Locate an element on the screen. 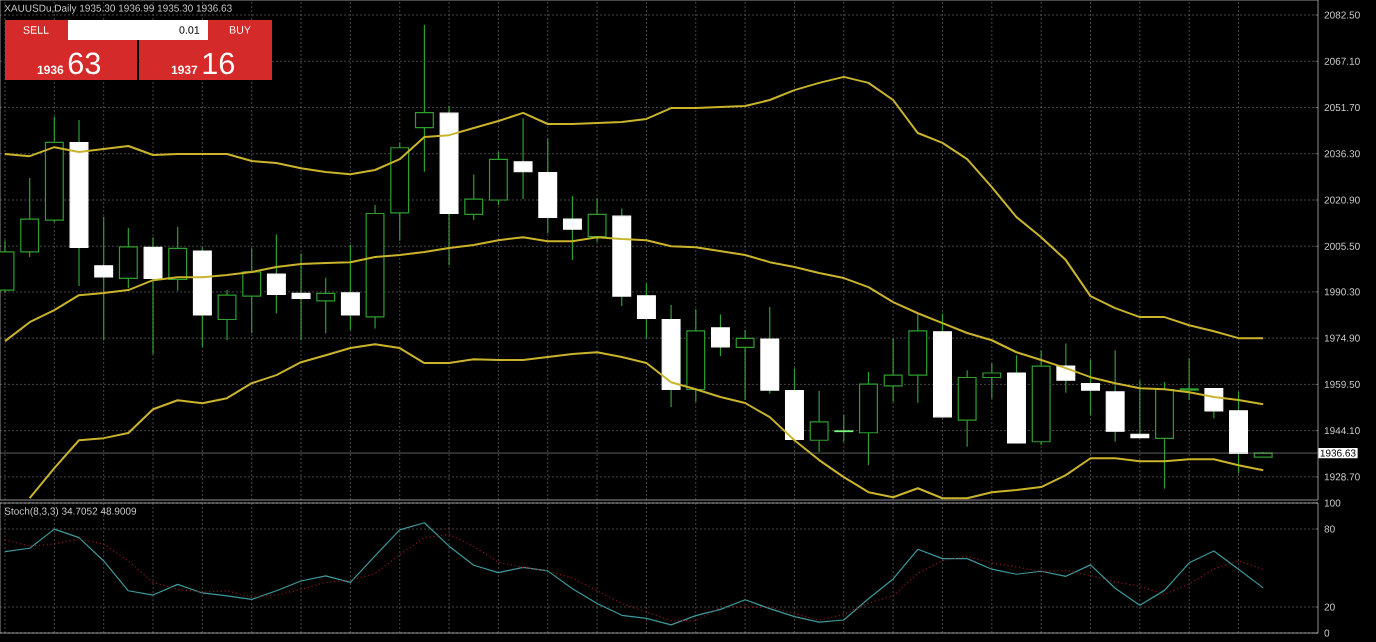 The width and height of the screenshot is (1376, 642). annotation: 1937 is located at coordinates (184, 70).